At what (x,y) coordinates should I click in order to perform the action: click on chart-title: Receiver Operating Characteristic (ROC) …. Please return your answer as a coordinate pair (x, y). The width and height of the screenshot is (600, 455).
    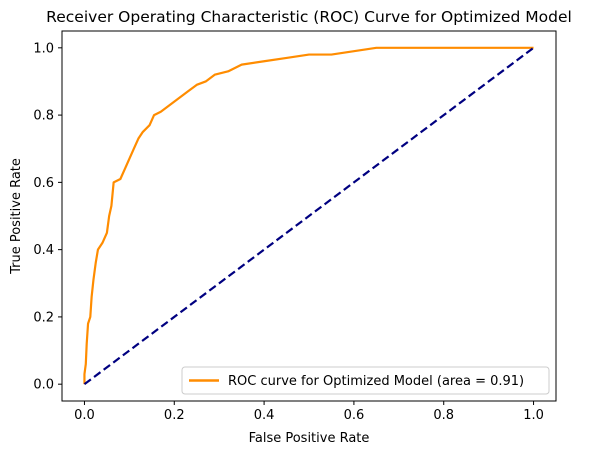
    Looking at the image, I should click on (309, 17).